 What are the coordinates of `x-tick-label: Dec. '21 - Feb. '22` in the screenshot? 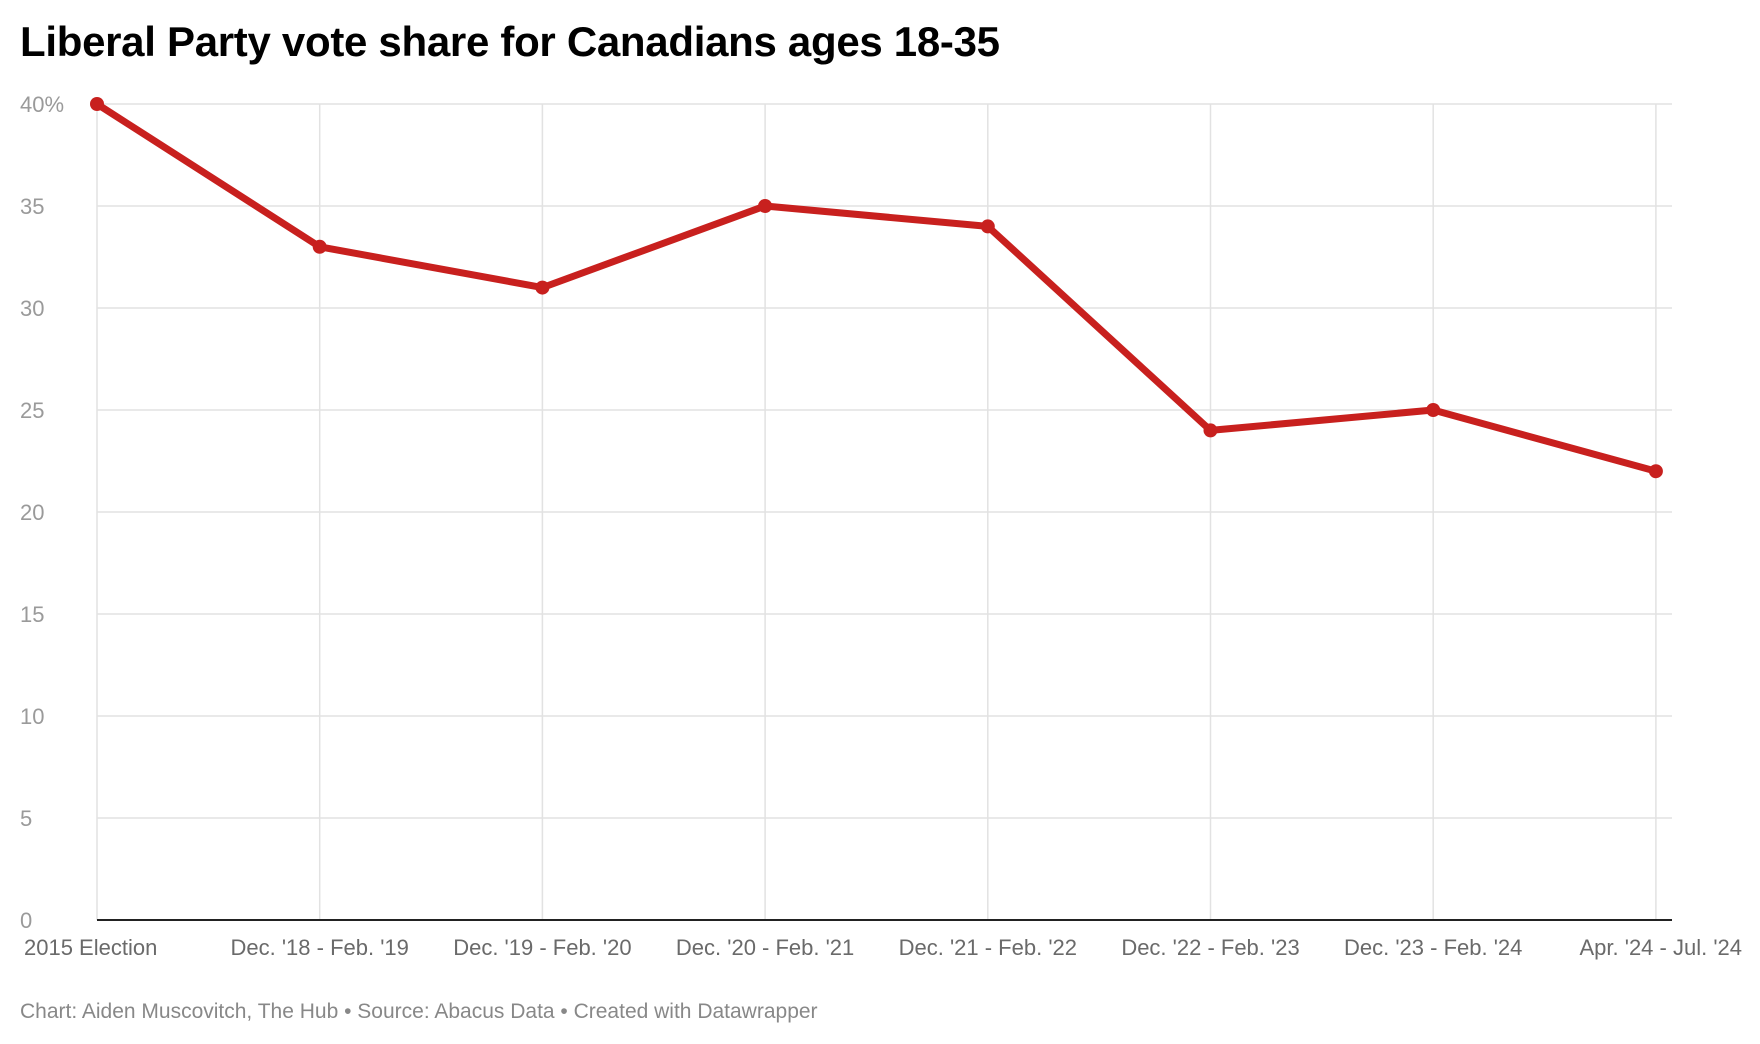 It's located at (988, 947).